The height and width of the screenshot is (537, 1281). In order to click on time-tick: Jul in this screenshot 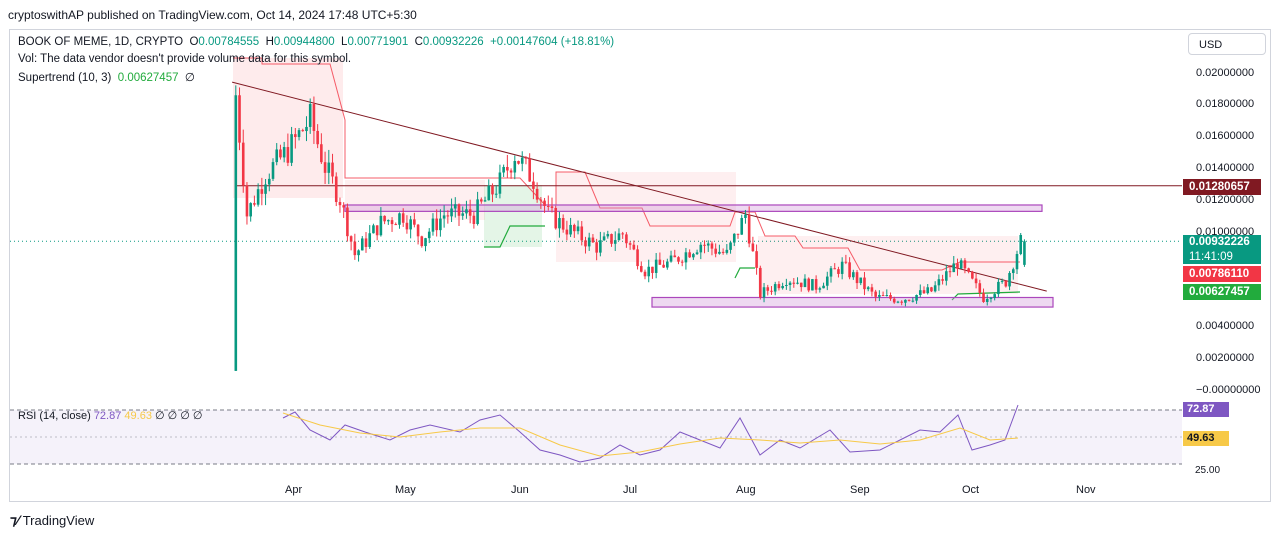, I will do `click(630, 490)`.